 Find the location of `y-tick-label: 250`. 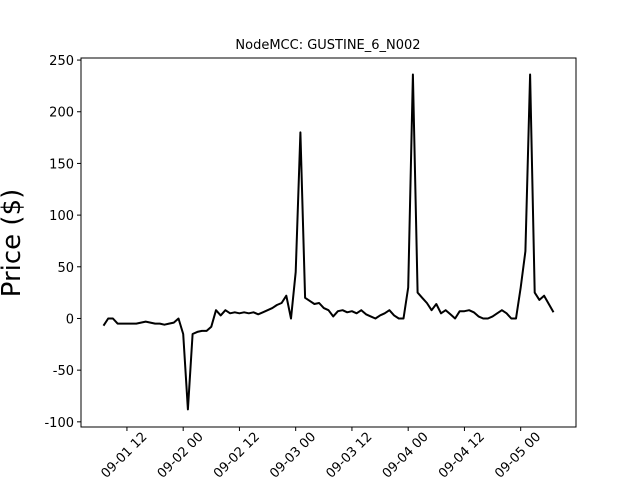

y-tick-label: 250 is located at coordinates (61, 61).